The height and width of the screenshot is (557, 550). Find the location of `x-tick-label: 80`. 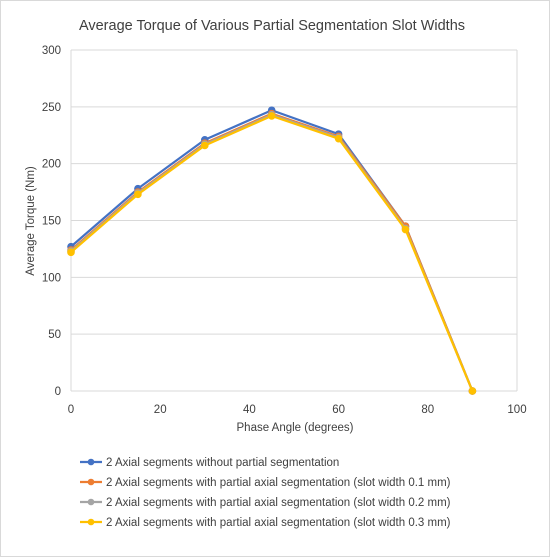

x-tick-label: 80 is located at coordinates (427, 410).